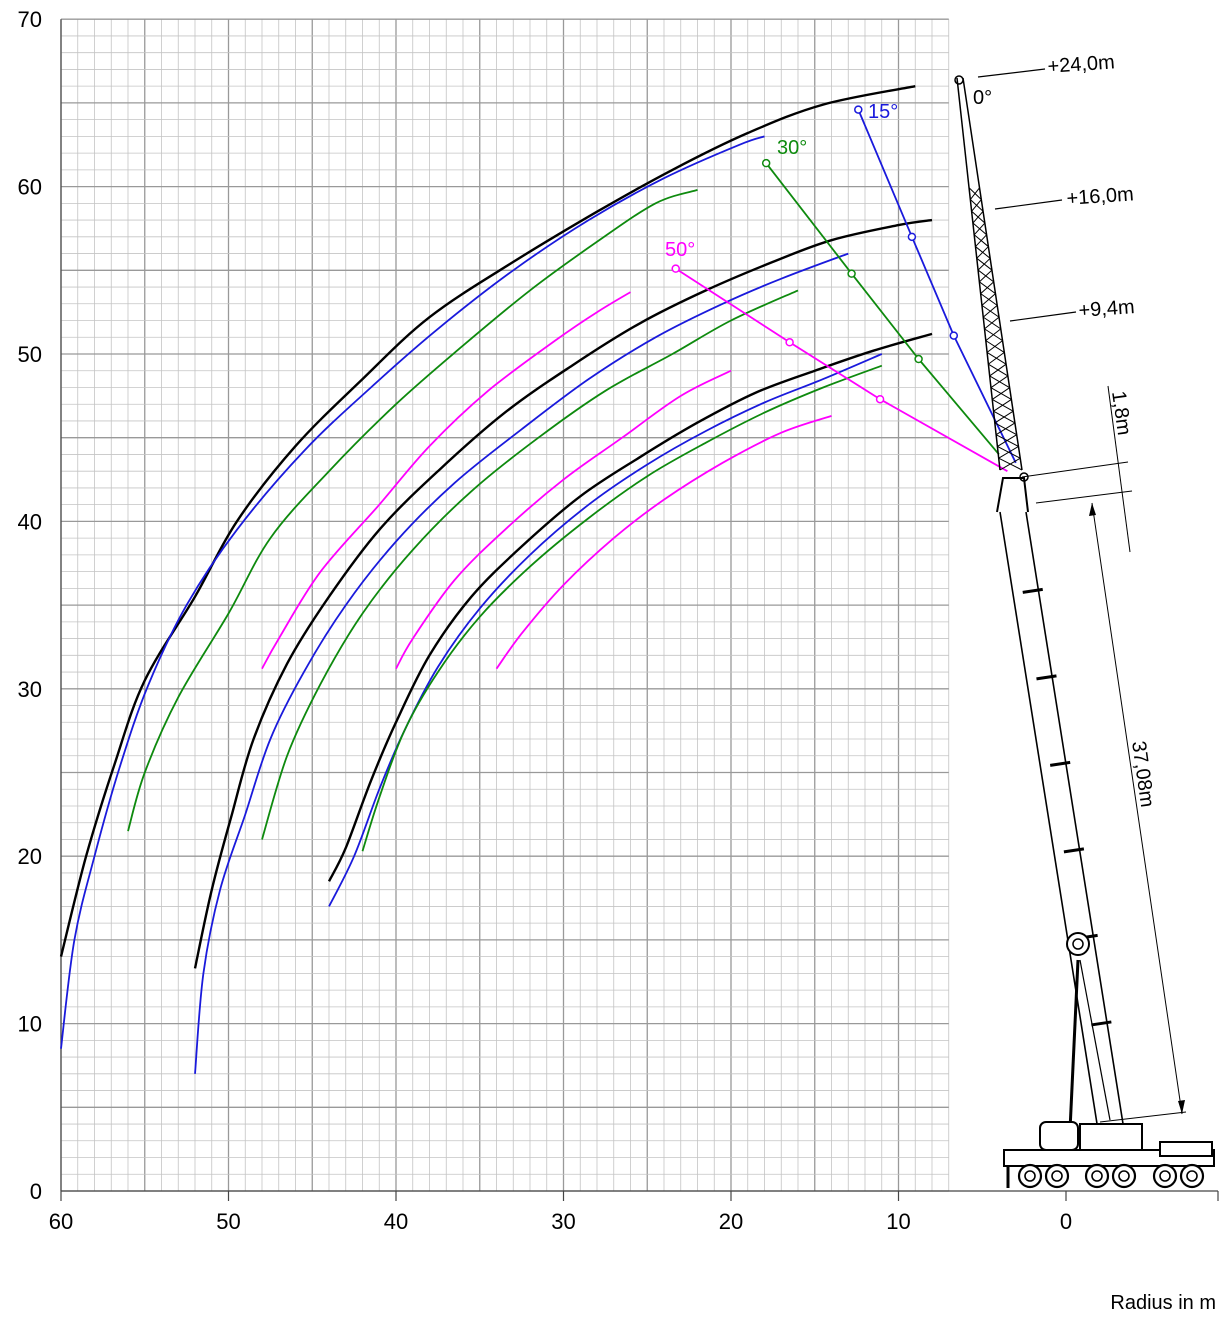 Image resolution: width=1226 pixels, height=1340 pixels. What do you see at coordinates (731, 1221) in the screenshot?
I see `x-tick-label: 20` at bounding box center [731, 1221].